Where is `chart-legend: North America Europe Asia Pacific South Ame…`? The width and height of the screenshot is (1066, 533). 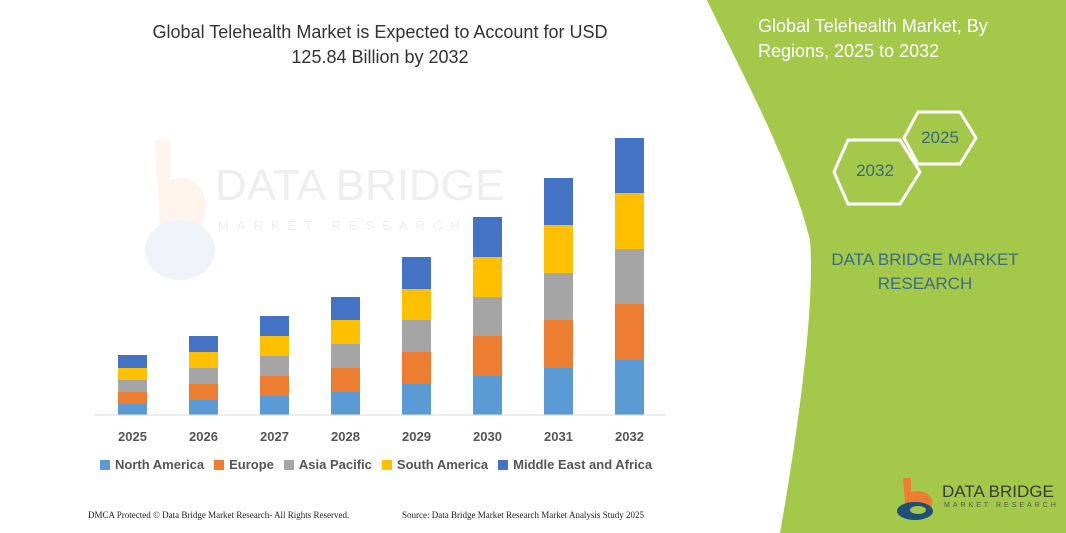
chart-legend: North America Europe Asia Pacific South Ame… is located at coordinates (376, 464).